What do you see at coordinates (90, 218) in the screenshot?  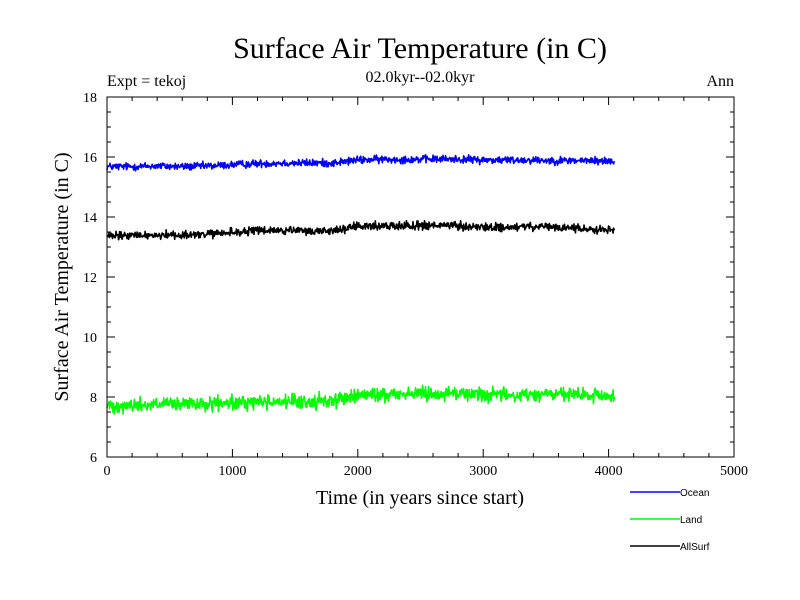 I see `y-tick-label: 14` at bounding box center [90, 218].